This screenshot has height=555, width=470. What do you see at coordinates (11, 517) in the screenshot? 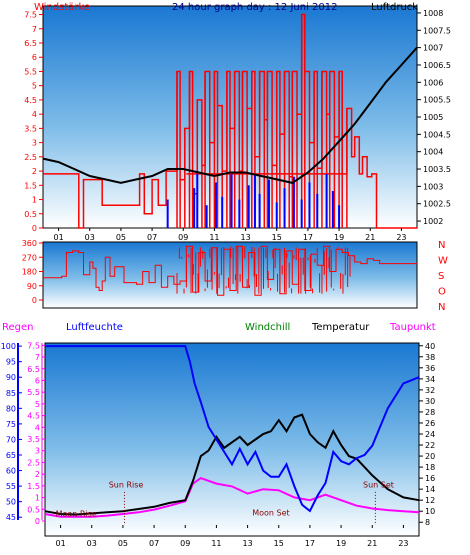
I see `humidity-y-tick-label: 45` at bounding box center [11, 517].